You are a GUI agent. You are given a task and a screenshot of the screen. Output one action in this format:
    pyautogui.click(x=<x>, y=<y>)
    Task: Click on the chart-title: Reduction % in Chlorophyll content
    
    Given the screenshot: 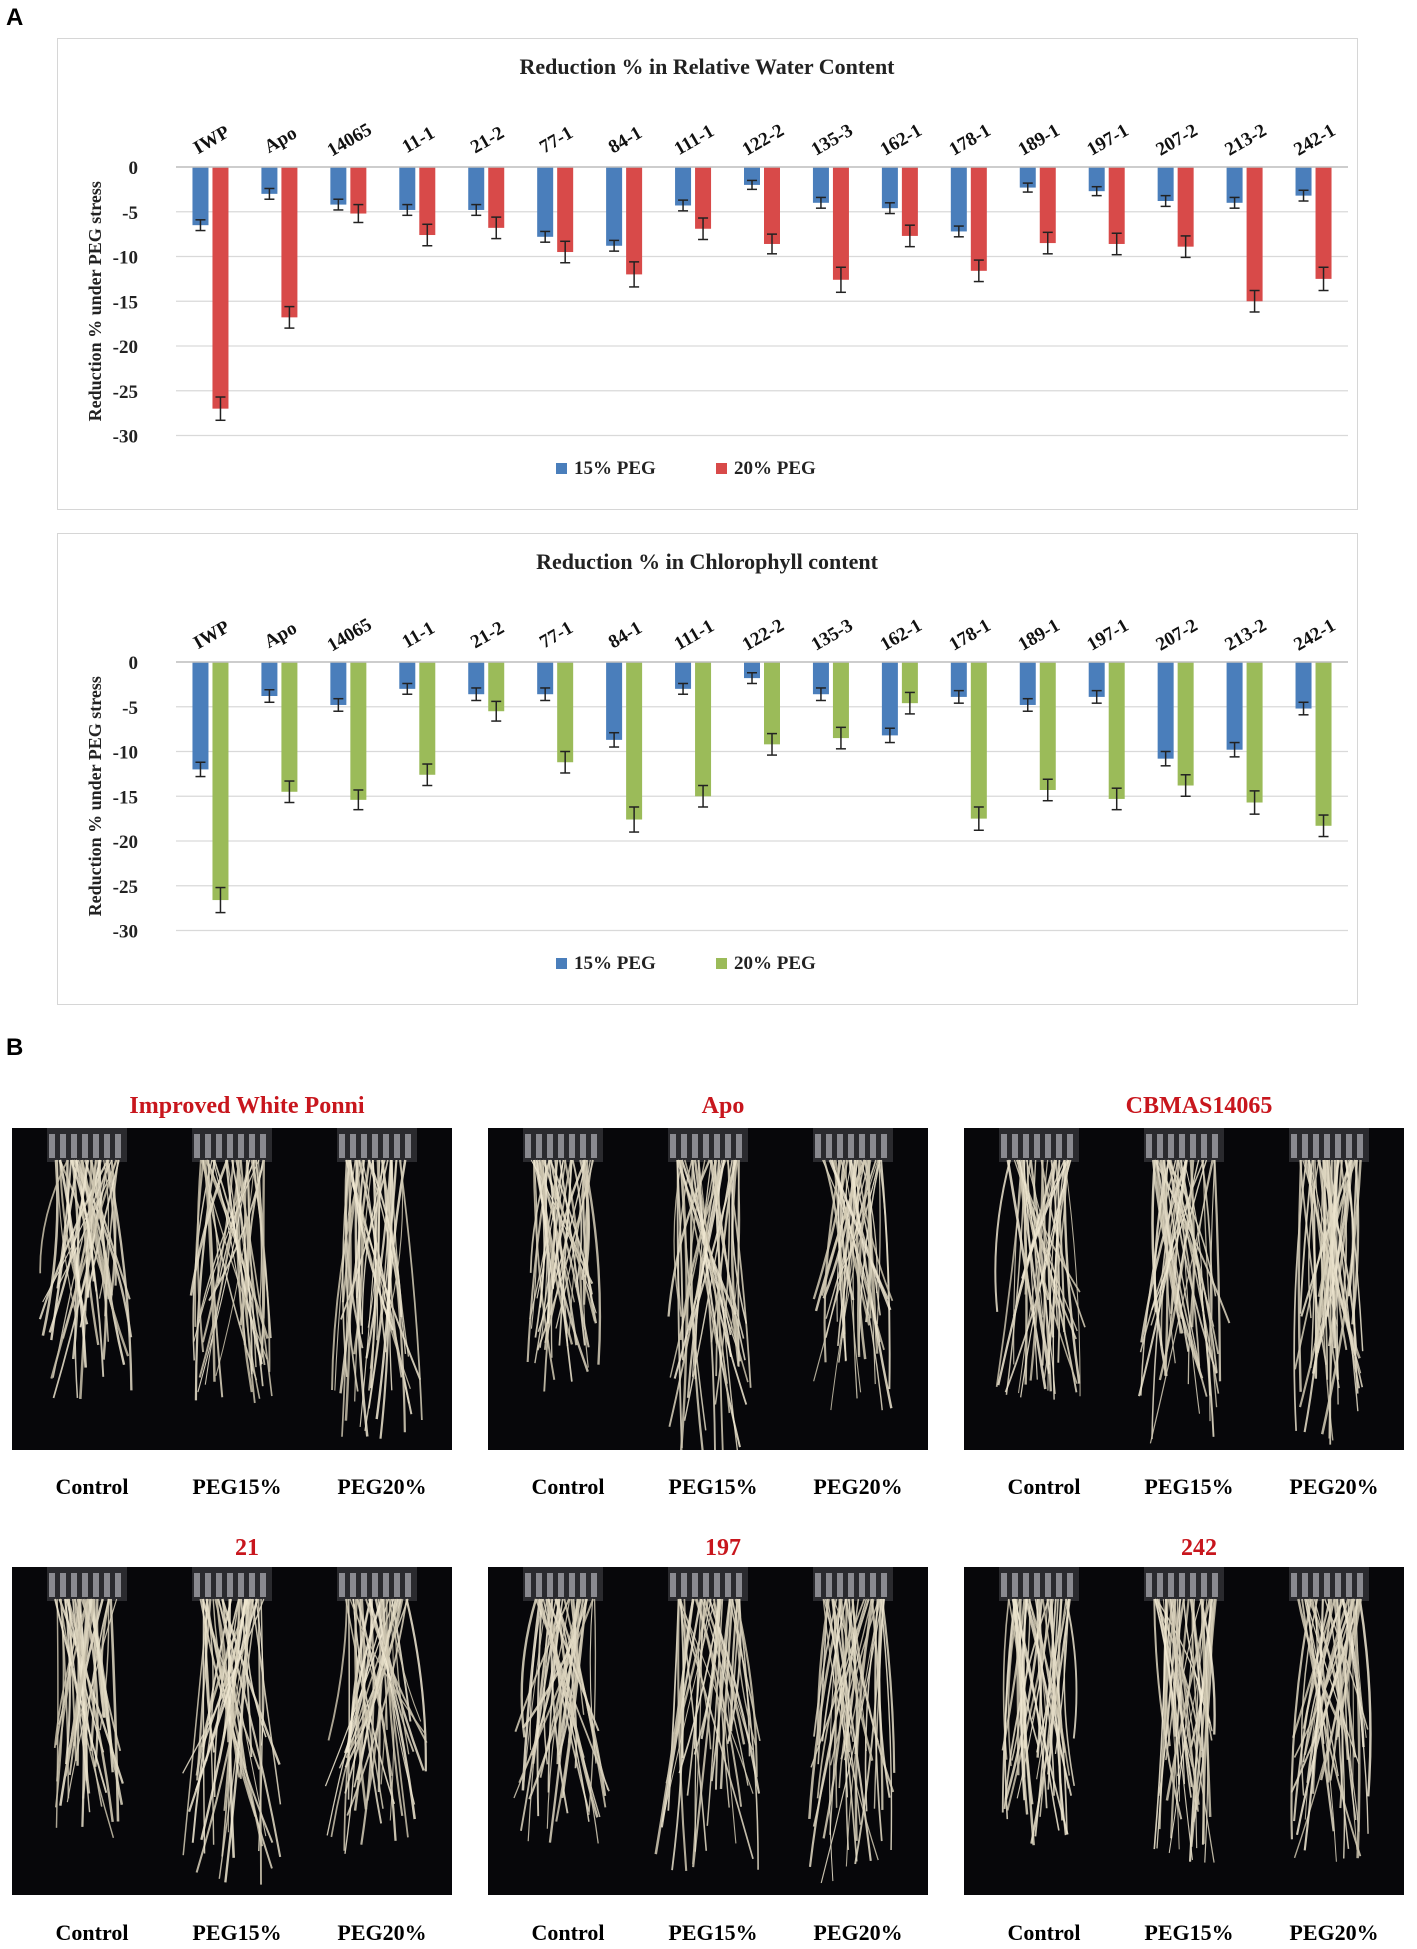 What is the action you would take?
    pyautogui.click(x=707, y=561)
    